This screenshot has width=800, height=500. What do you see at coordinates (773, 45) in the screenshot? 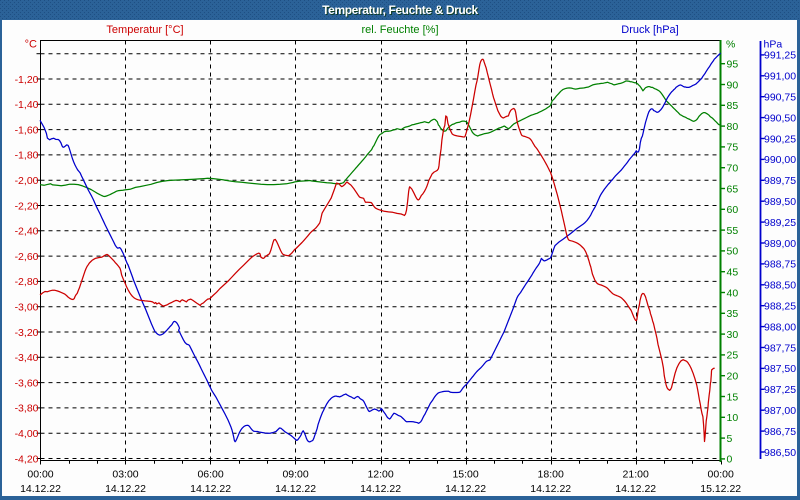
I see `svg-text: hPa` at bounding box center [773, 45].